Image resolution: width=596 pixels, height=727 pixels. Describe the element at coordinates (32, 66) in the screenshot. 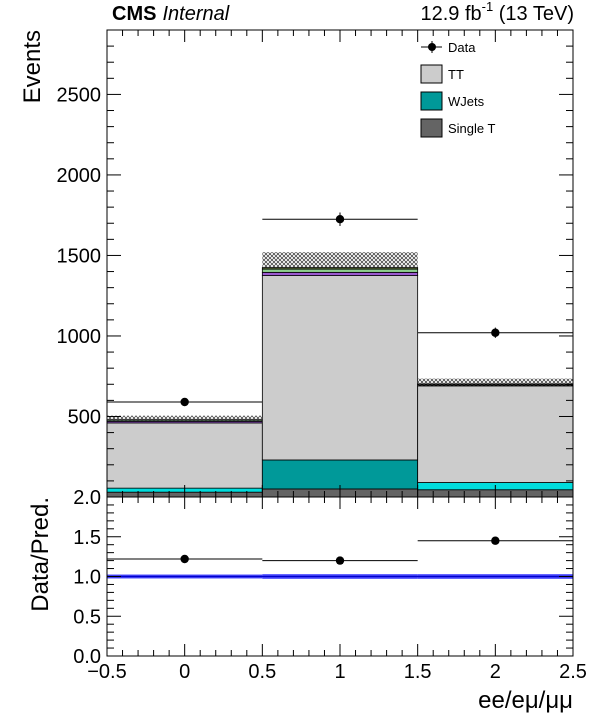

I see `y-axis-label: Events` at that location.